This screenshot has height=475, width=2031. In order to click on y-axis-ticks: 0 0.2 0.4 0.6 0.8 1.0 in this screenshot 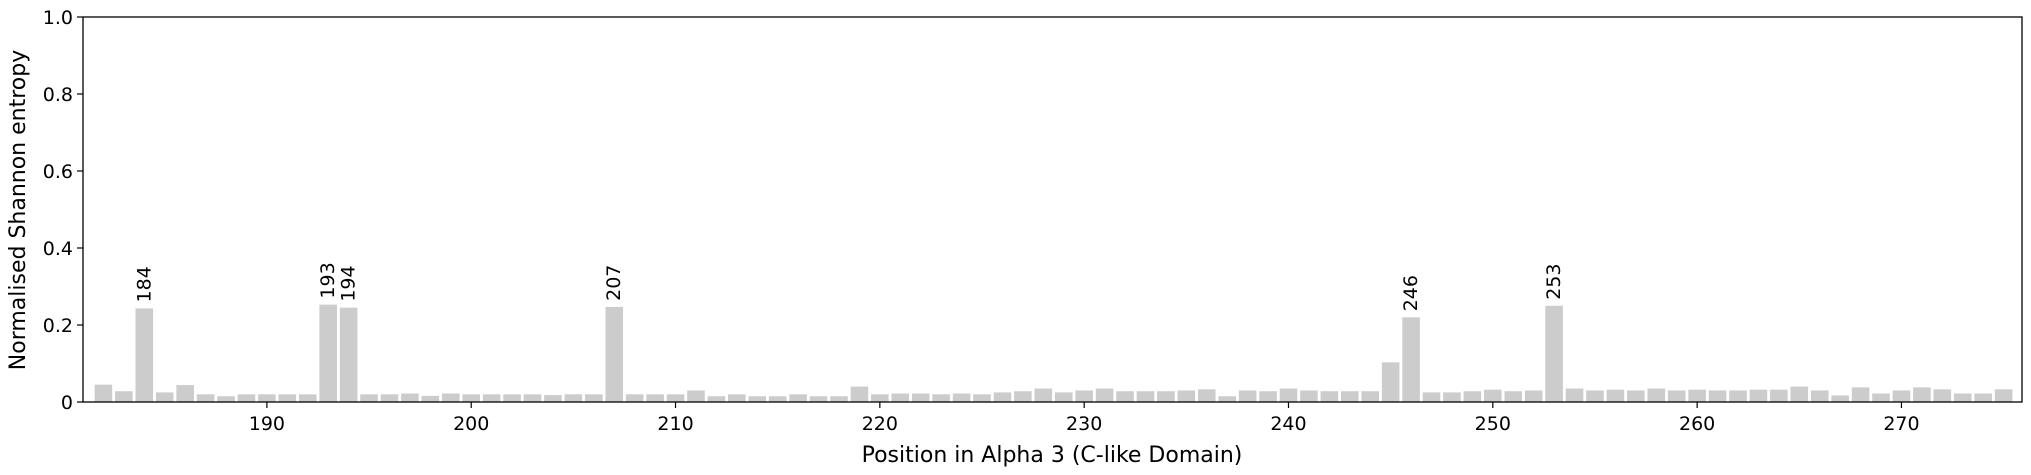, I will do `click(63, 210)`.